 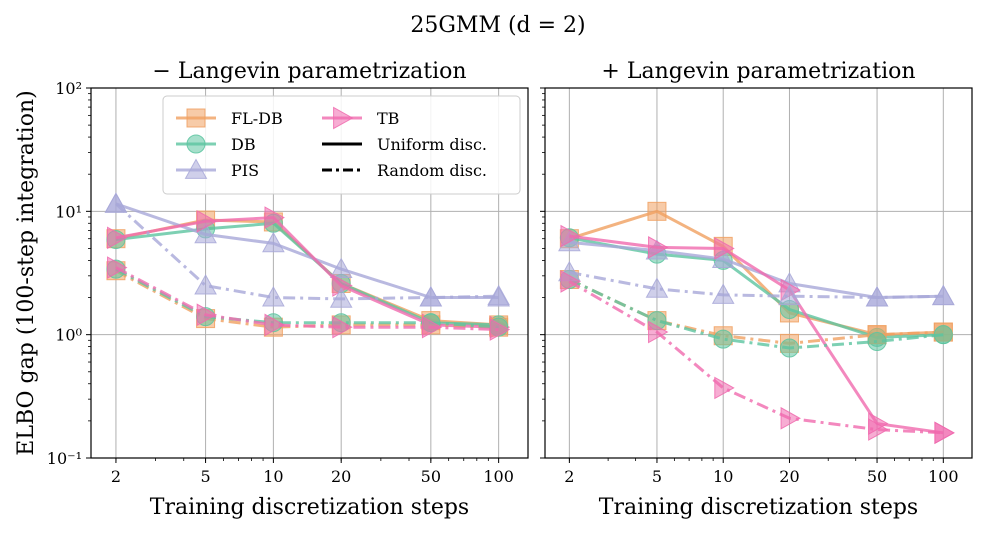 What do you see at coordinates (68, 335) in the screenshot?
I see `y-tick-label: 10⁰` at bounding box center [68, 335].